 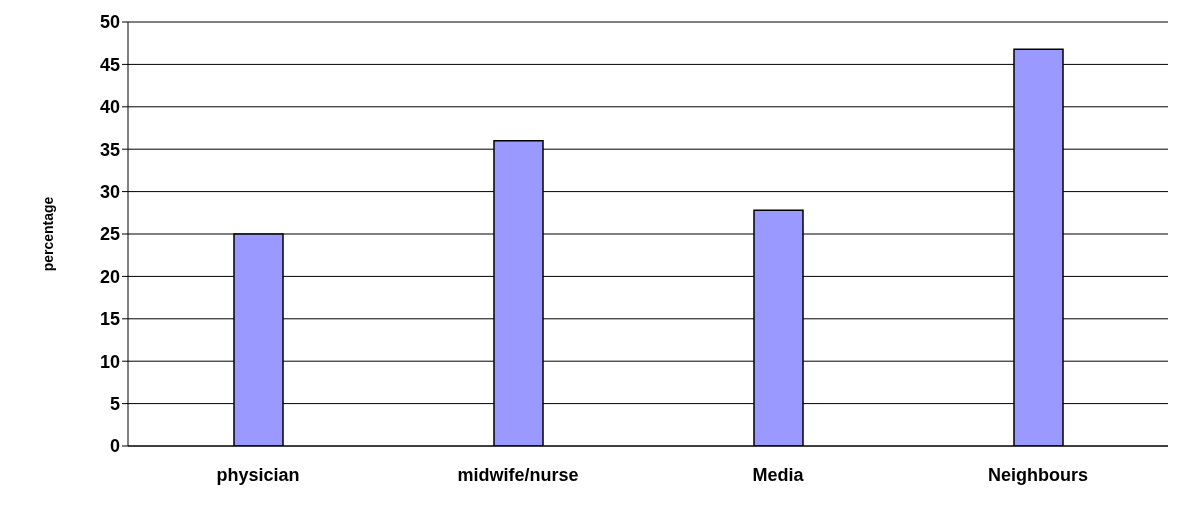 I want to click on y-tick-label: 40, so click(x=109, y=107).